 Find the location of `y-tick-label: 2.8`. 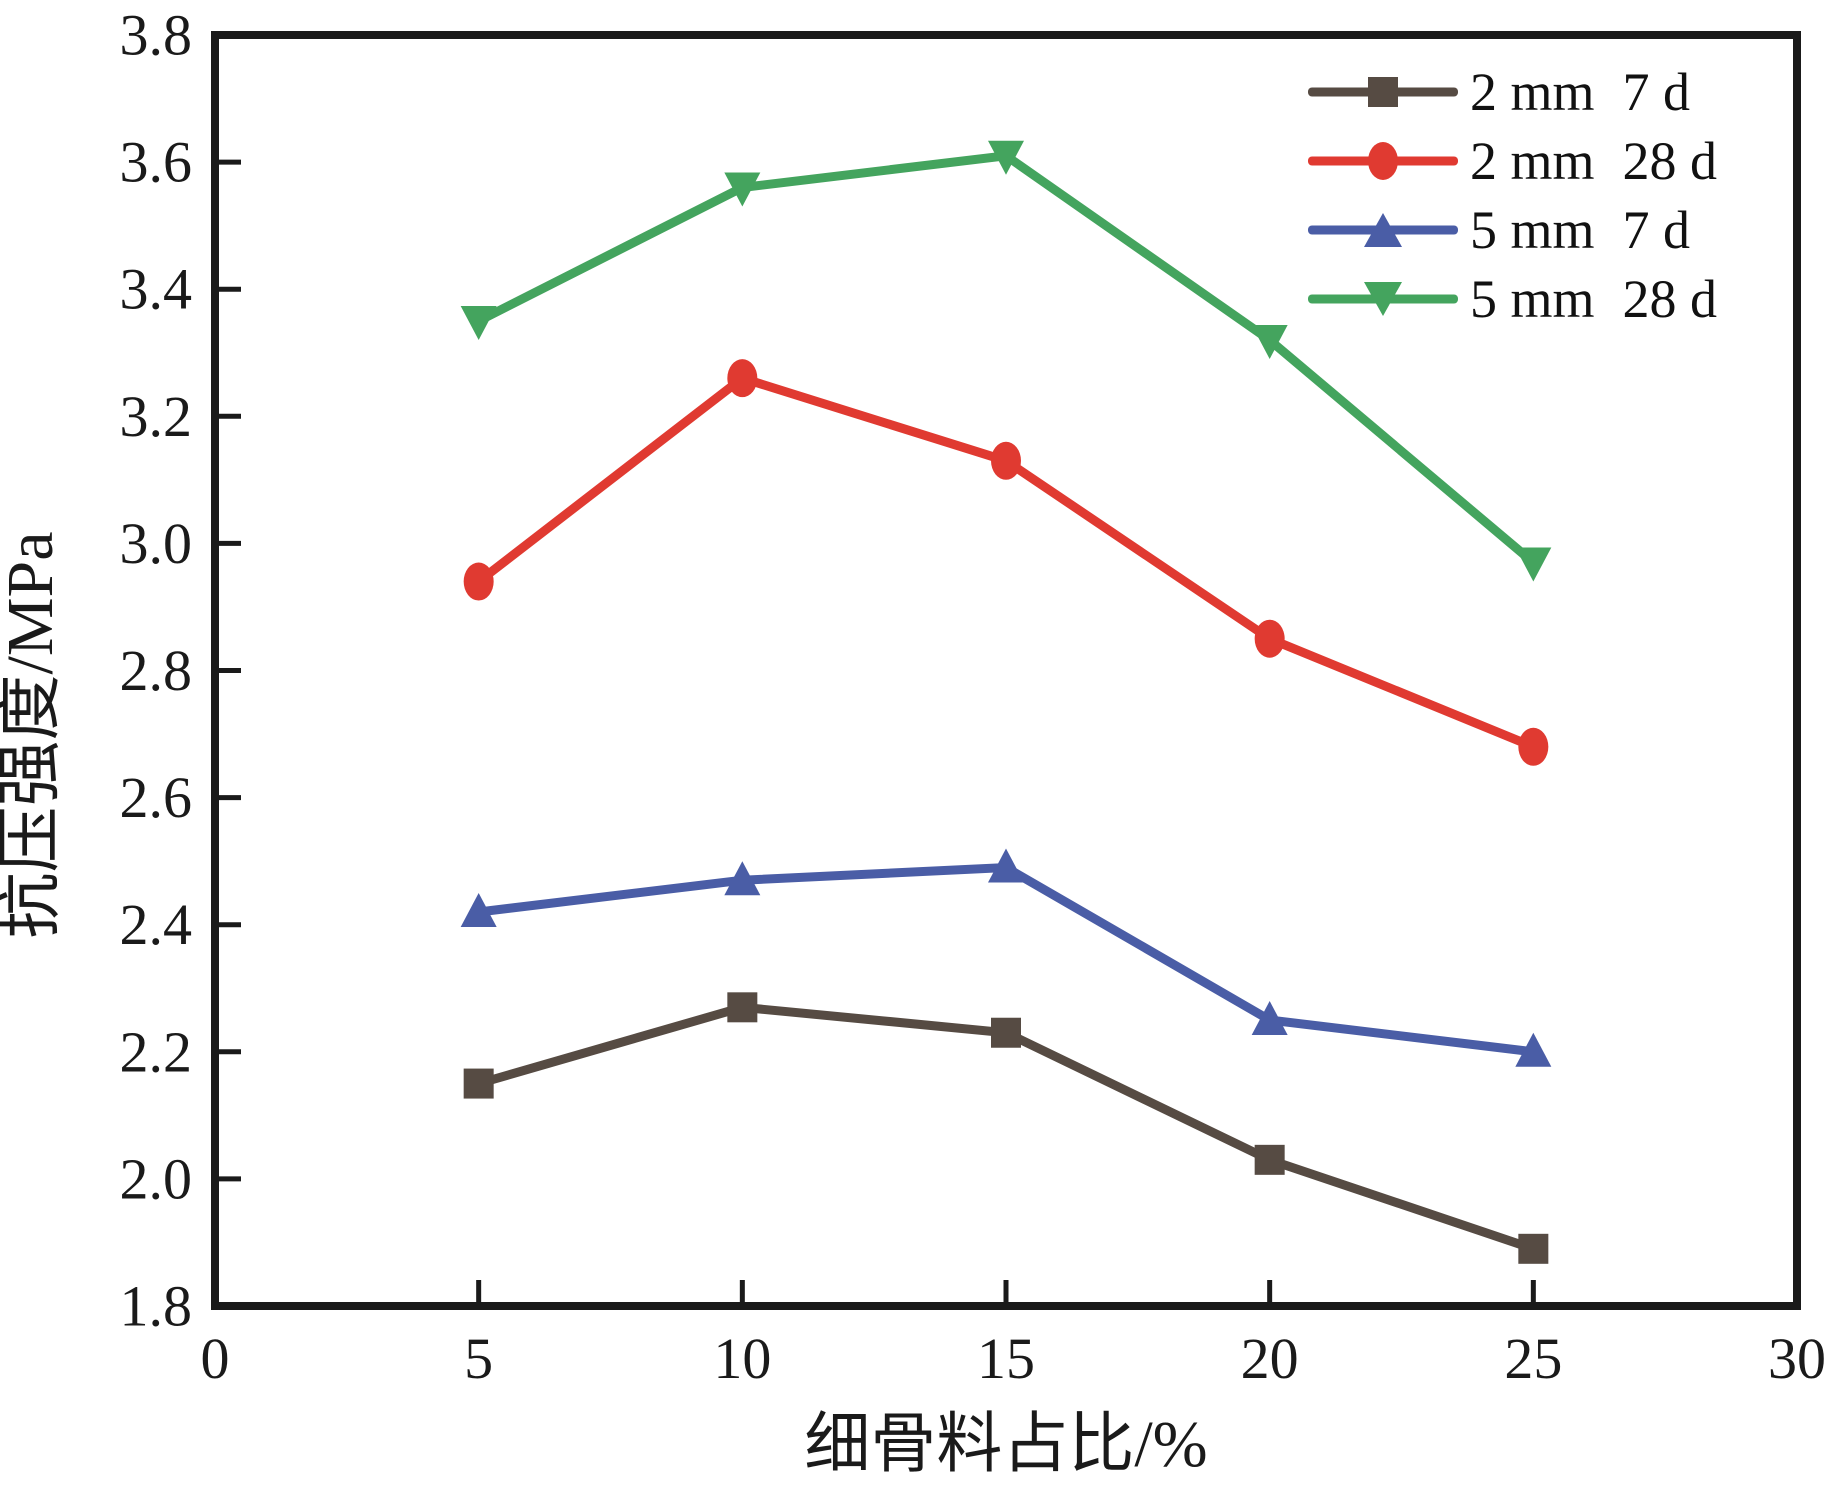

y-tick-label: 2.8 is located at coordinates (156, 670).